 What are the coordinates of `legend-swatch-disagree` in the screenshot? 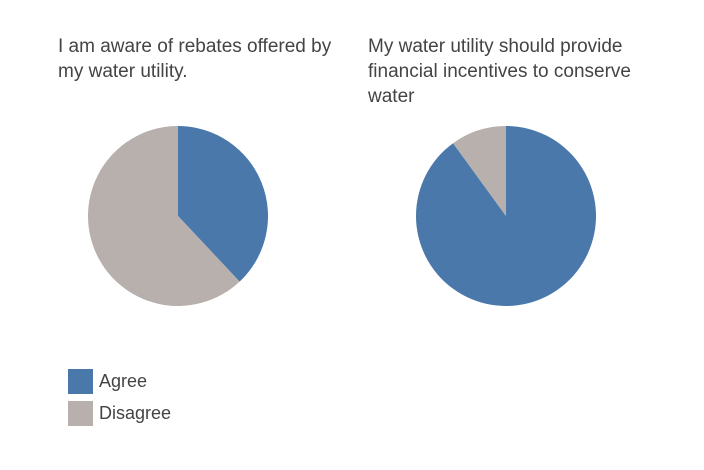 It's located at (80, 413).